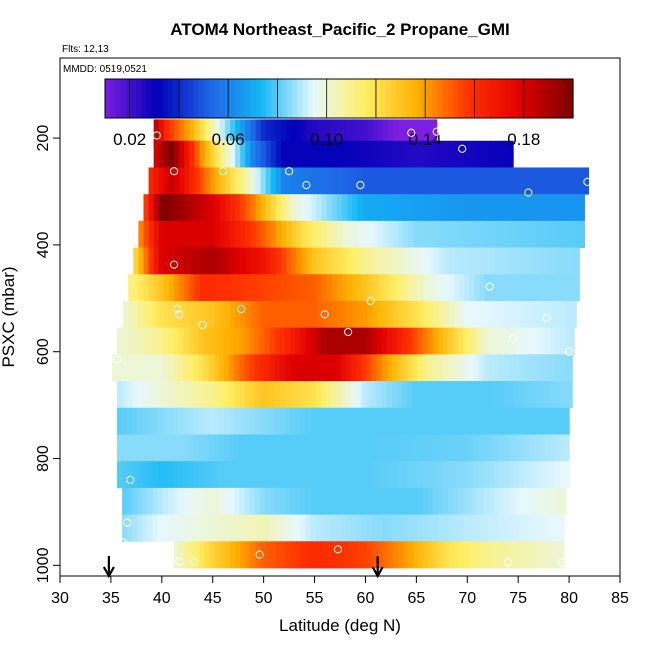  Describe the element at coordinates (339, 98) in the screenshot. I see `colorbar-frame` at that location.